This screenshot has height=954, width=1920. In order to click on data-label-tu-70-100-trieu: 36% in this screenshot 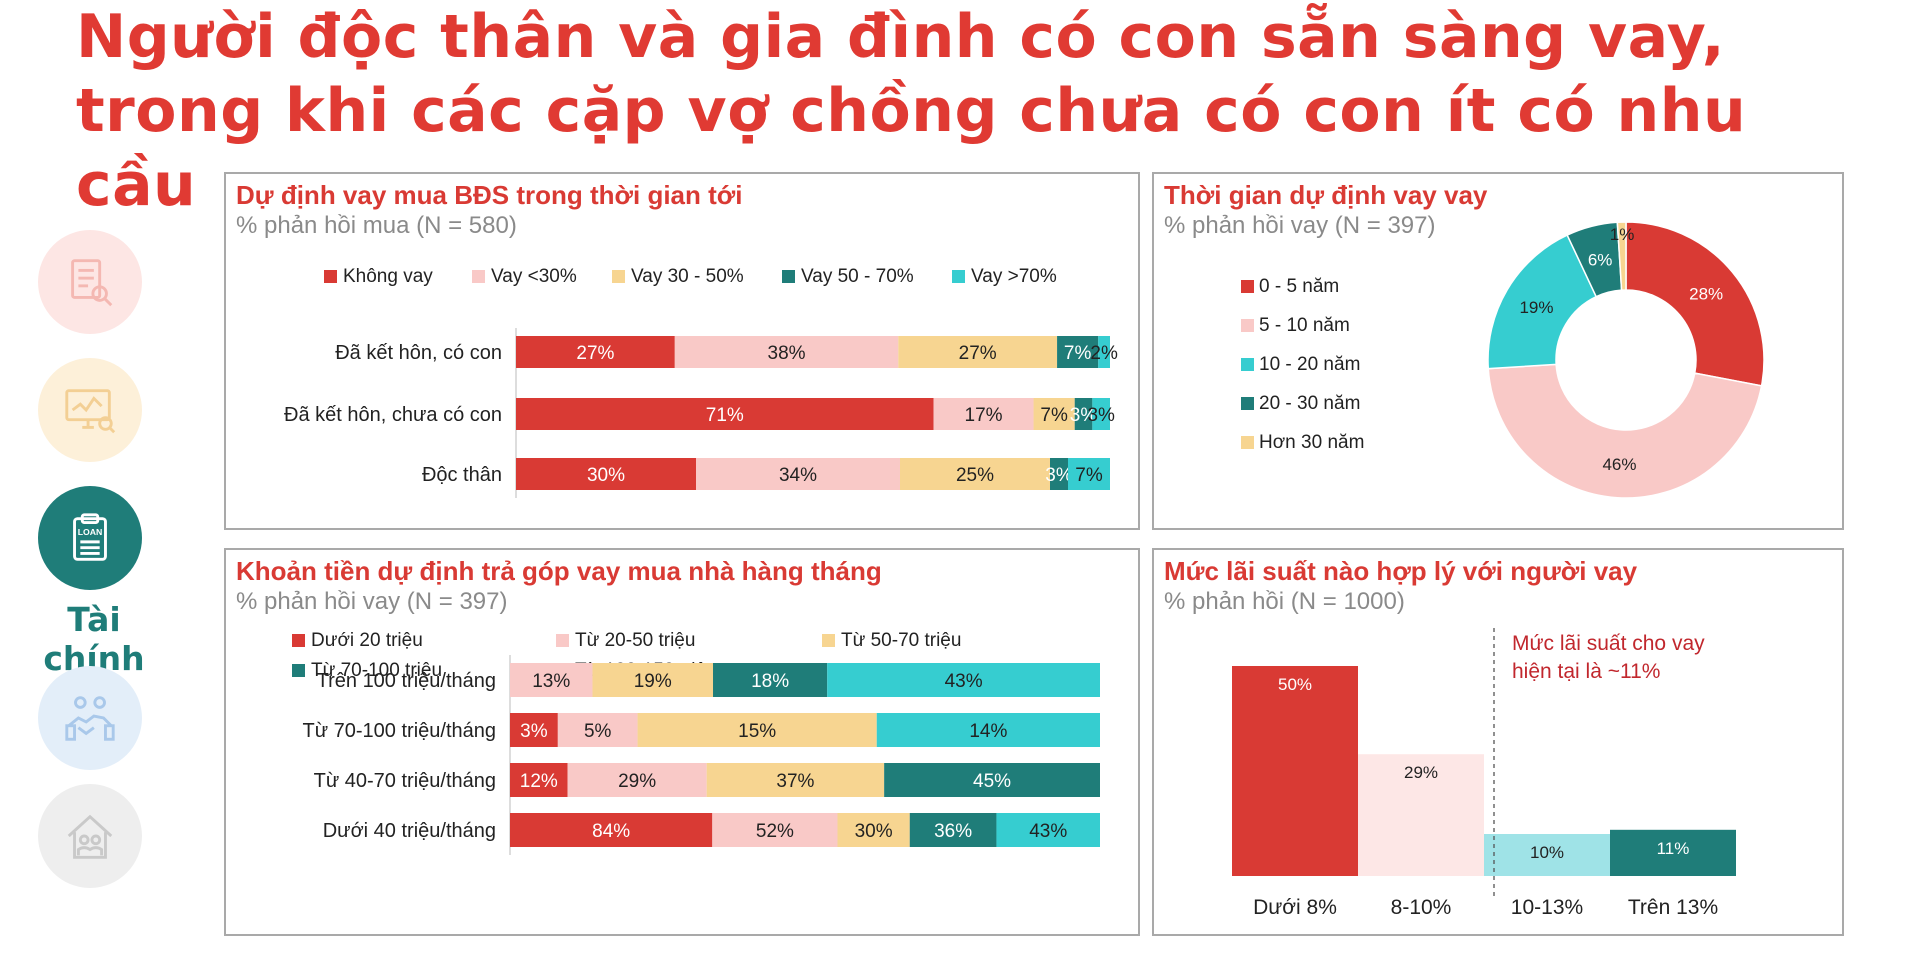, I will do `click(953, 831)`.